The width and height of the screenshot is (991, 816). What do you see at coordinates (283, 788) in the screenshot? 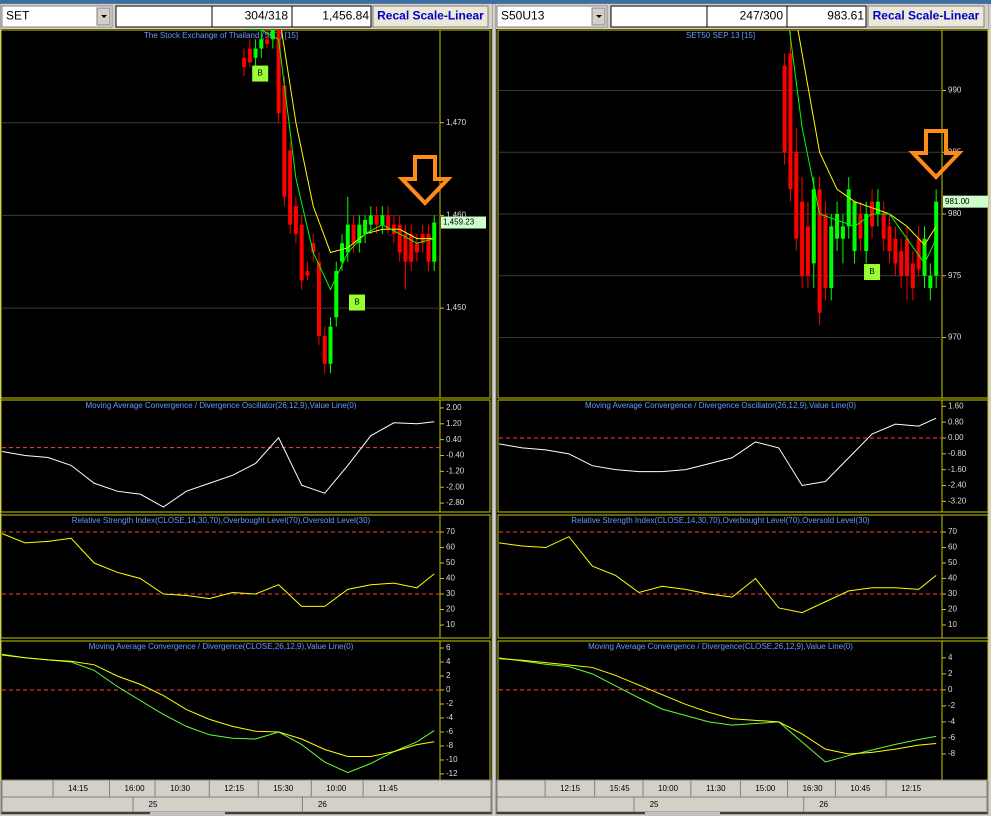
I see `x-tick-label: 15:30` at bounding box center [283, 788].